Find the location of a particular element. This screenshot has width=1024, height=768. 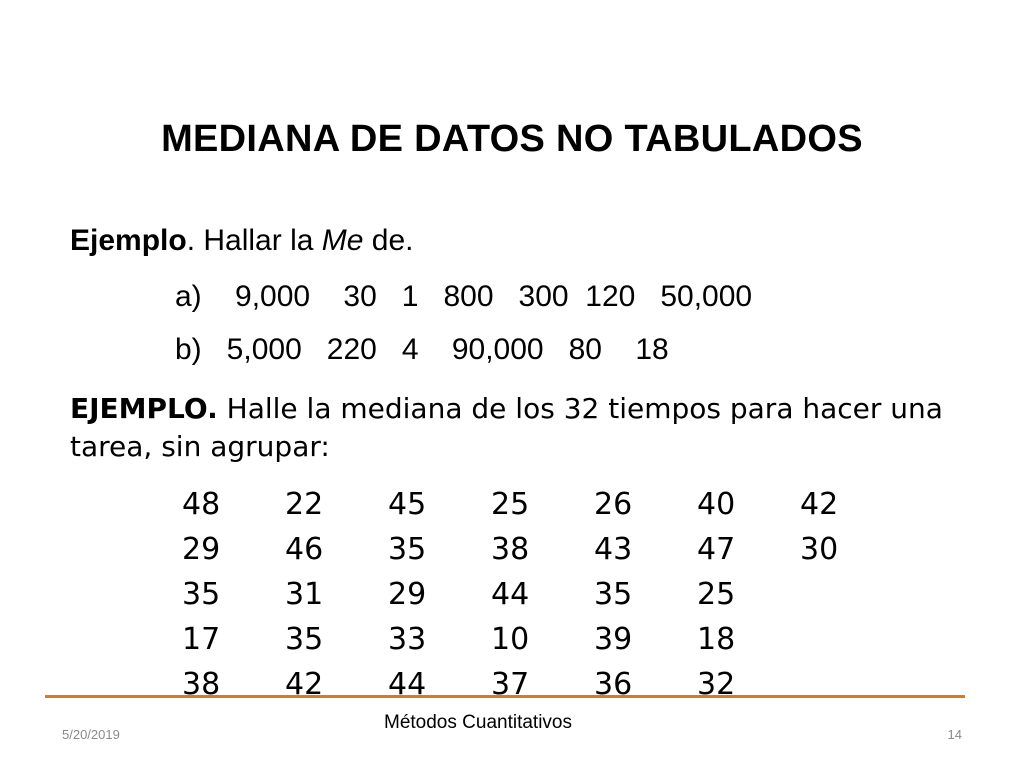

example-1-text-before: . Hallar la is located at coordinates (254, 240).